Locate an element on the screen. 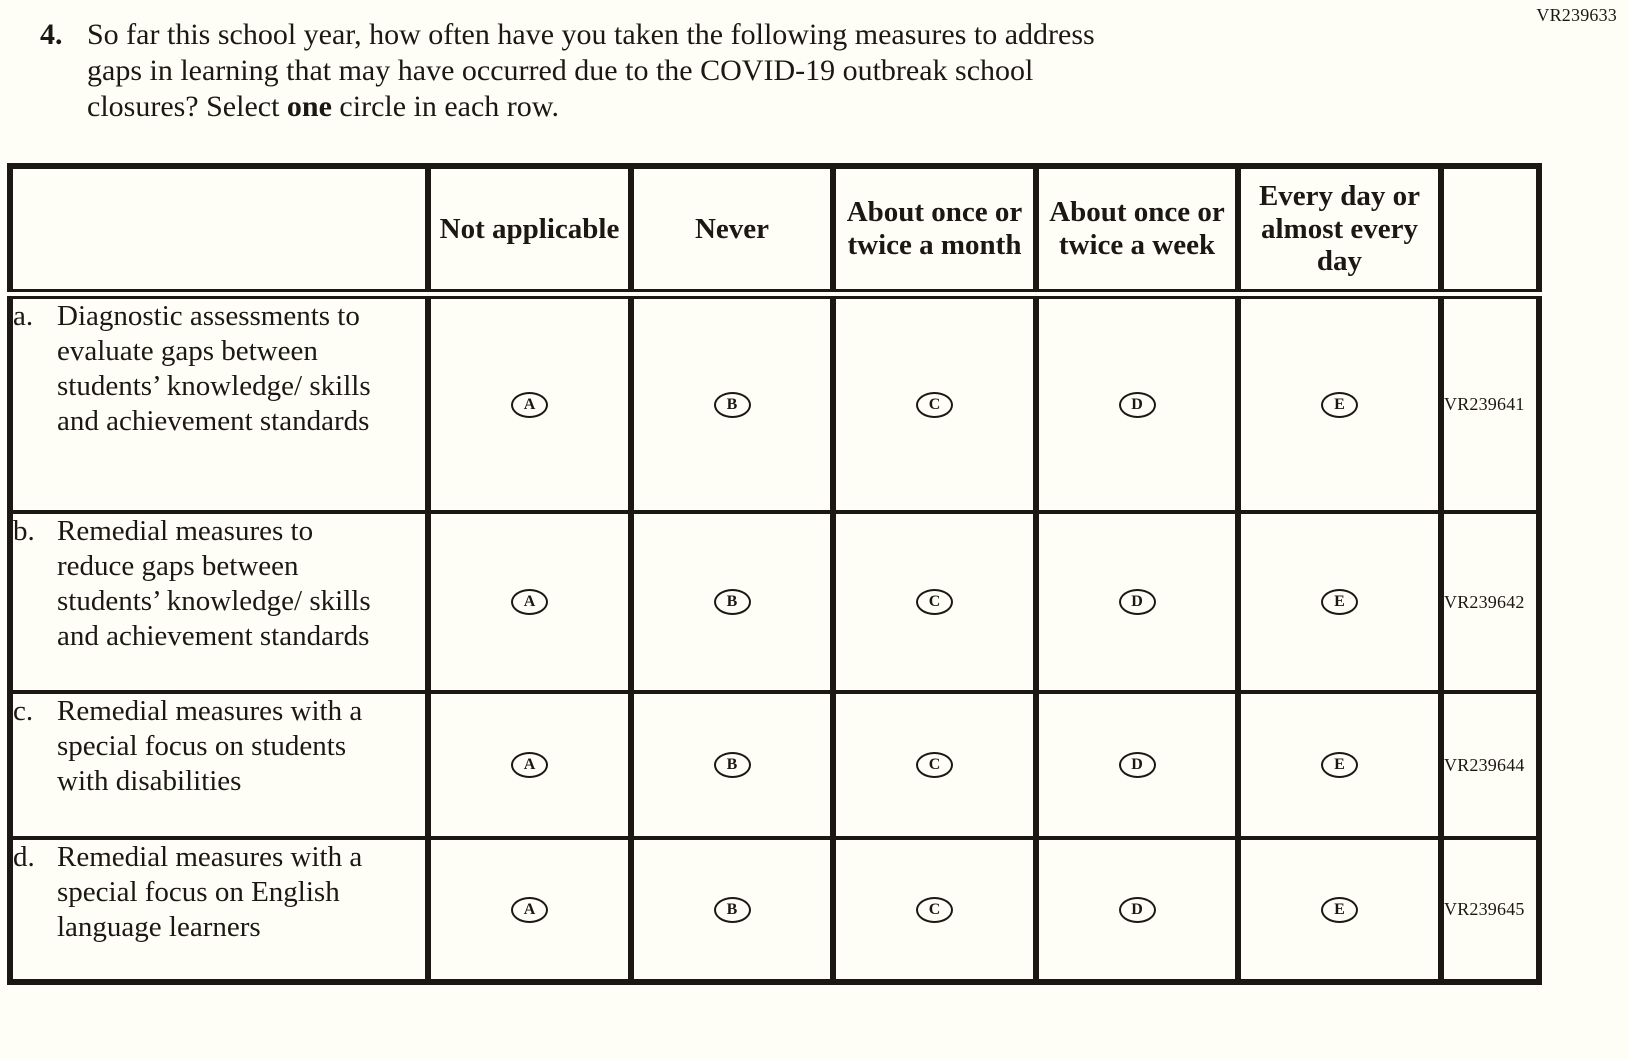 The image size is (1629, 1059). row-d-cell-not-applicable: A is located at coordinates (529, 910).